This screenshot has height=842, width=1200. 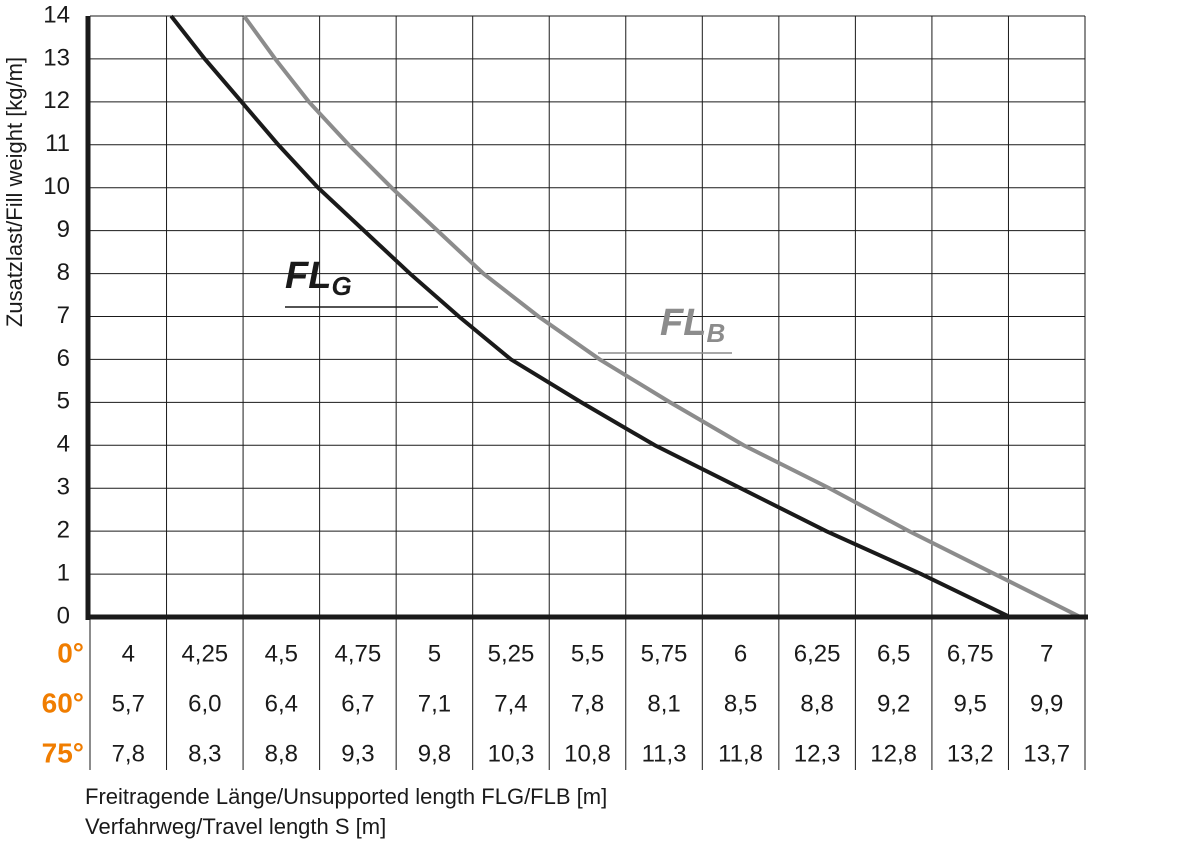 I want to click on x-tick-label: 6,75, so click(x=970, y=653).